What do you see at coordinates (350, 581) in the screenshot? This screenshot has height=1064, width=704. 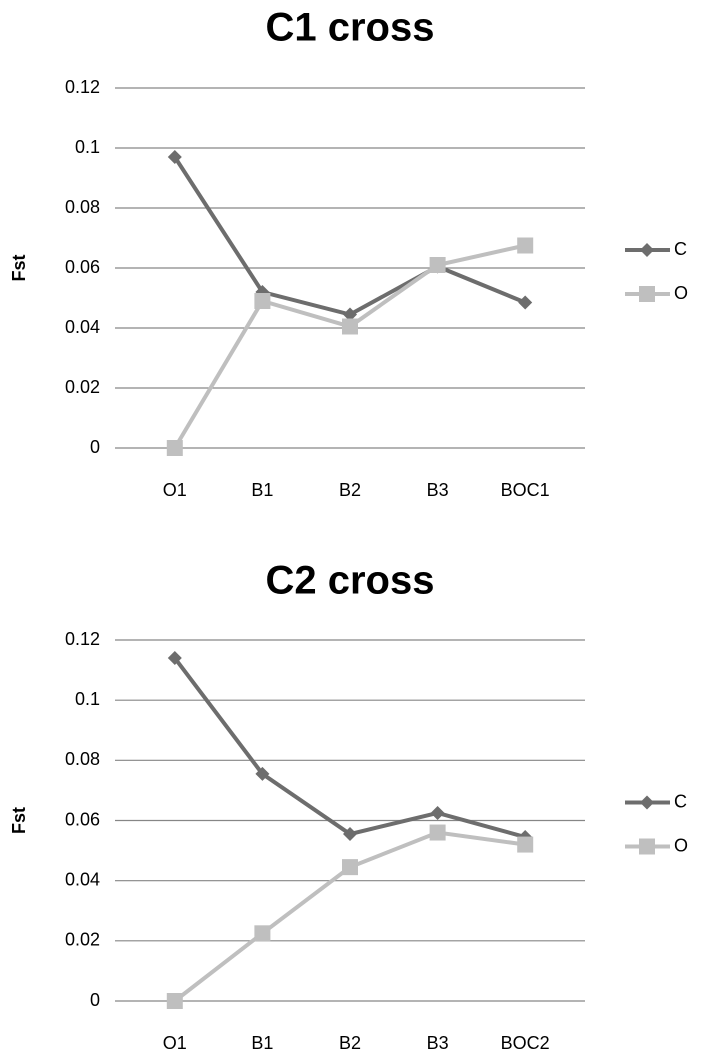 I see `chart-title: C2 cross` at bounding box center [350, 581].